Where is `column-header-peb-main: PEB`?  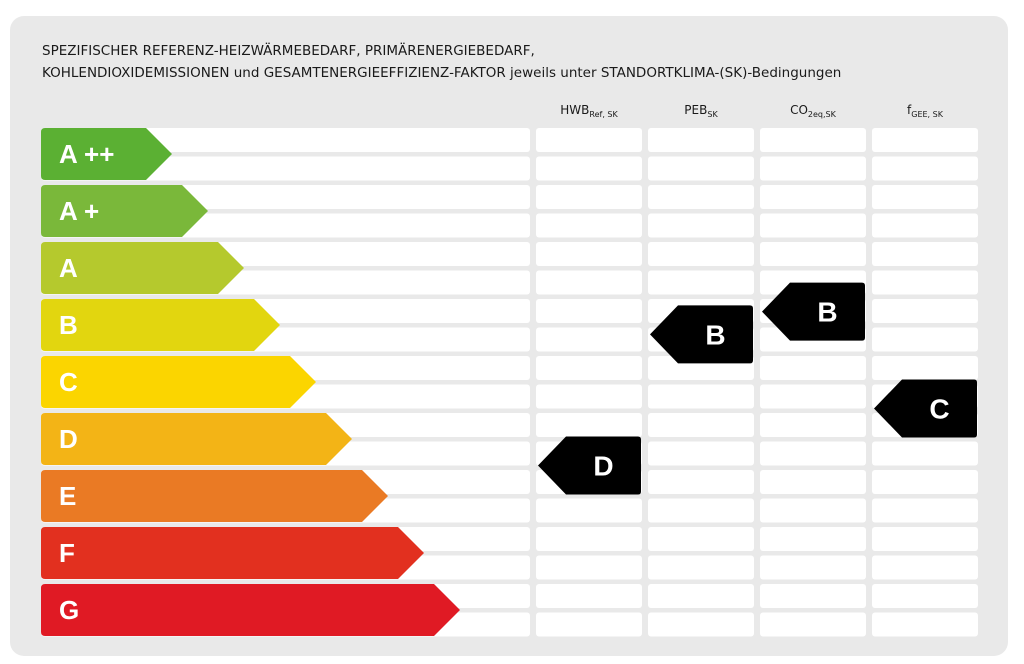
column-header-peb-main: PEB is located at coordinates (696, 110).